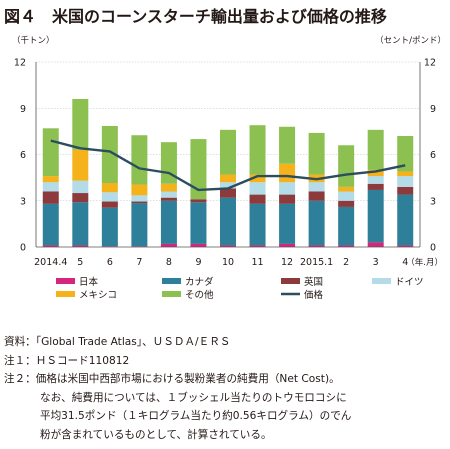 This screenshot has width=450, height=449. Describe the element at coordinates (20, 63) in the screenshot. I see `y-tick-left: 12` at that location.